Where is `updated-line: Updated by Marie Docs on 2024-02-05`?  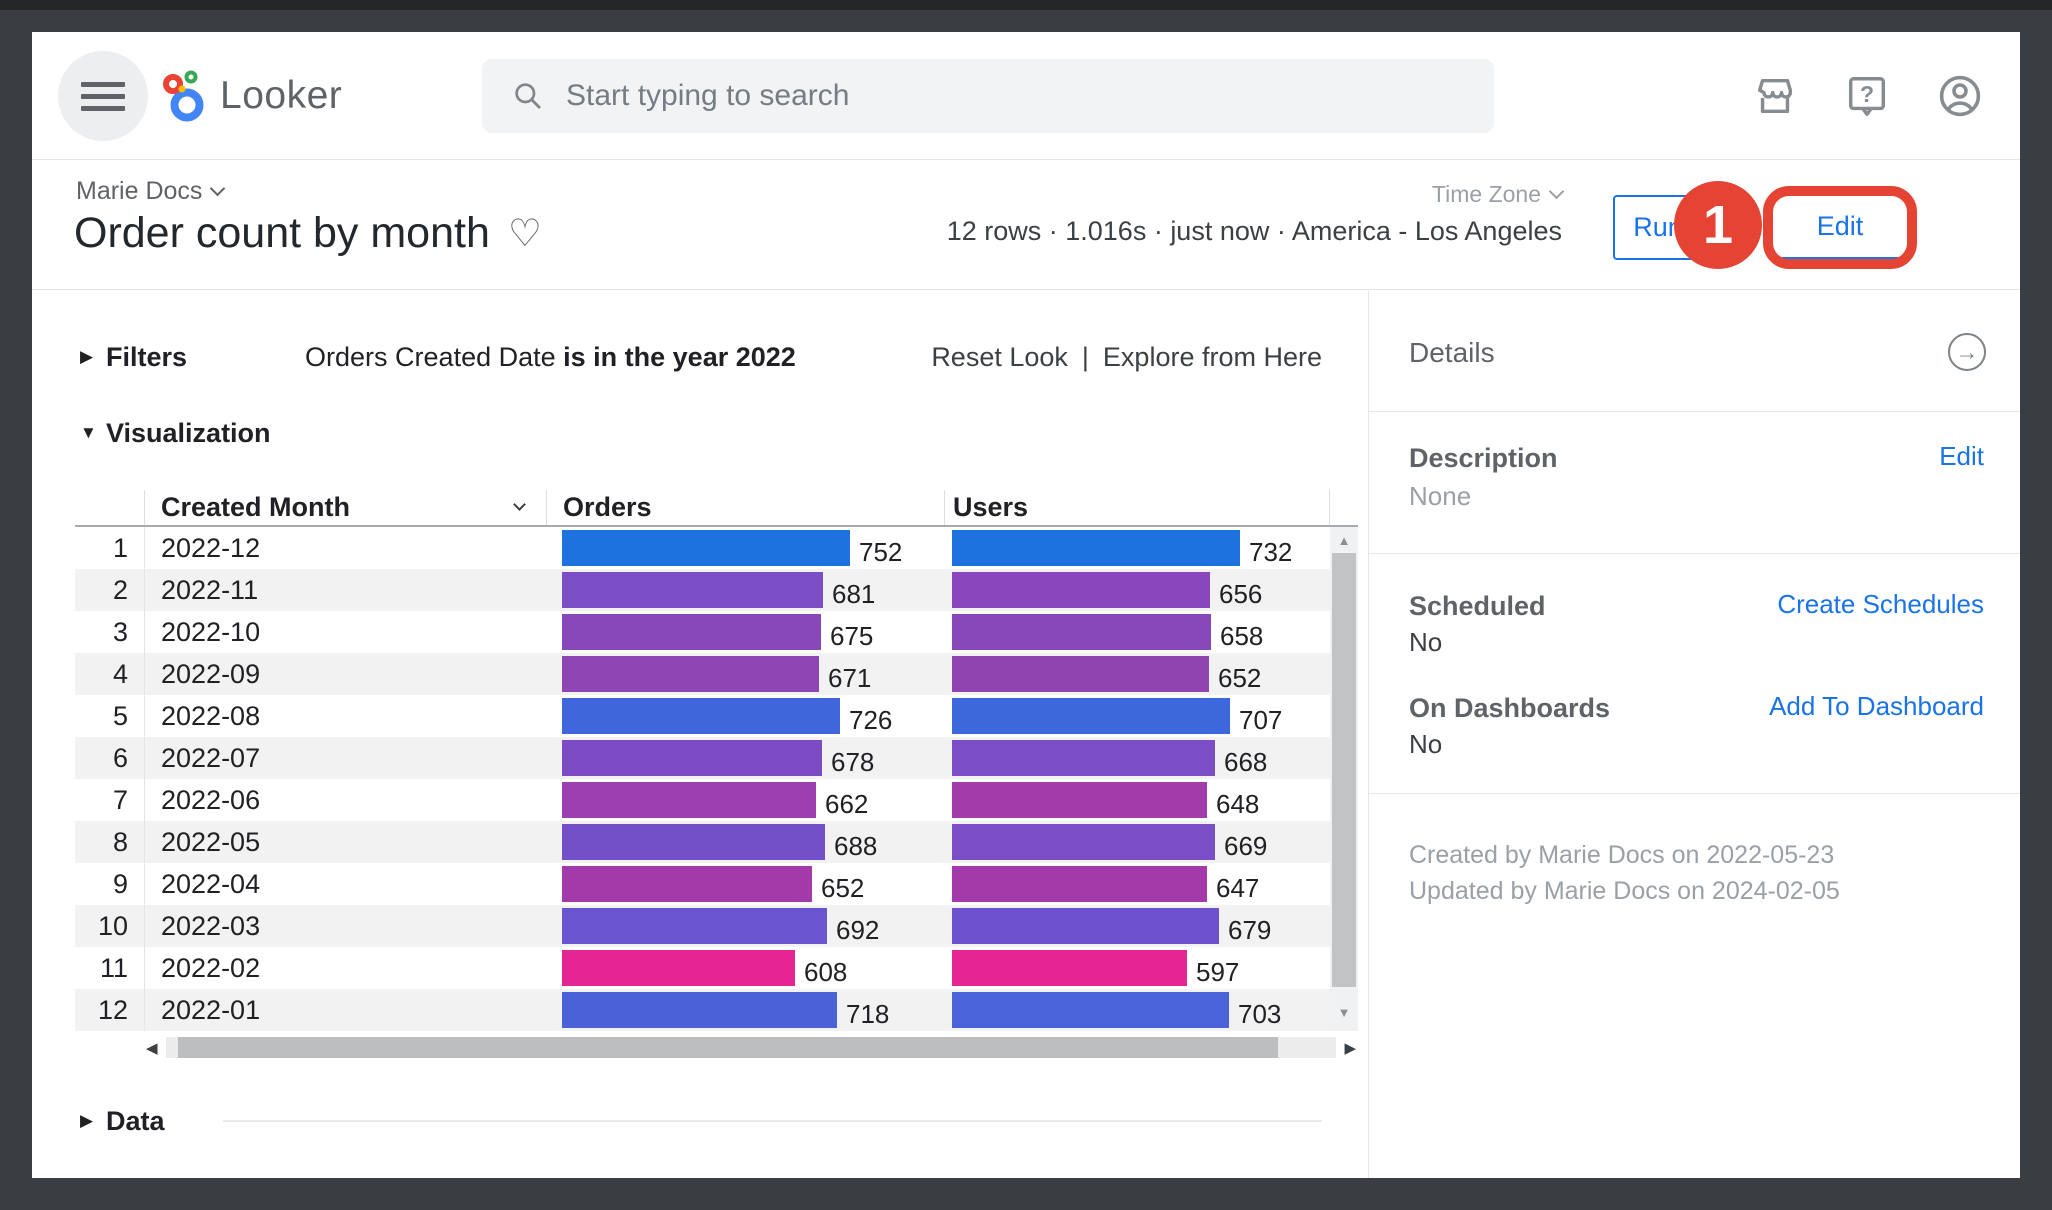 updated-line: Updated by Marie Docs on 2024-02-05 is located at coordinates (1624, 891).